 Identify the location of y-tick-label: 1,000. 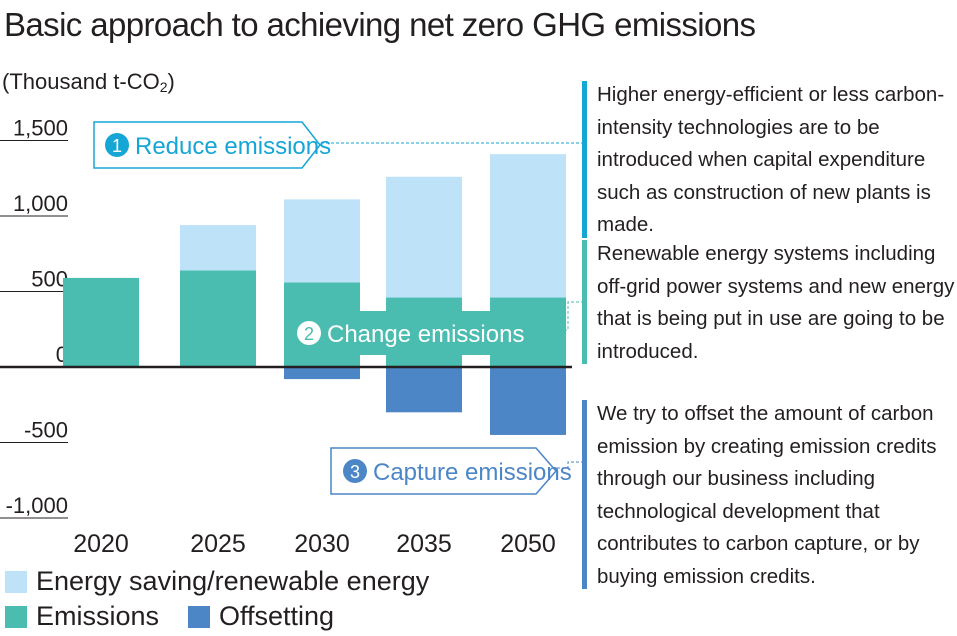
(40, 203).